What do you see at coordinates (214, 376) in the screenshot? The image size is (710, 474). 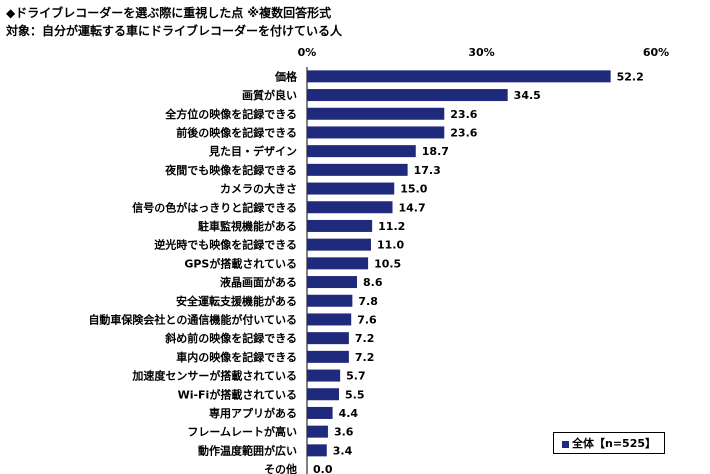 I see `category-label: 加速度センサーが搭載されている` at bounding box center [214, 376].